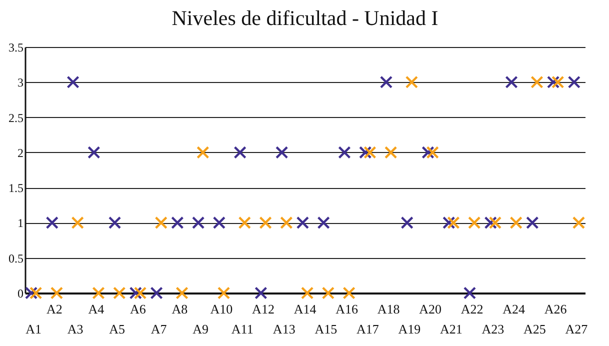 The image size is (609, 346). I want to click on x-tick-label: A25, so click(534, 329).